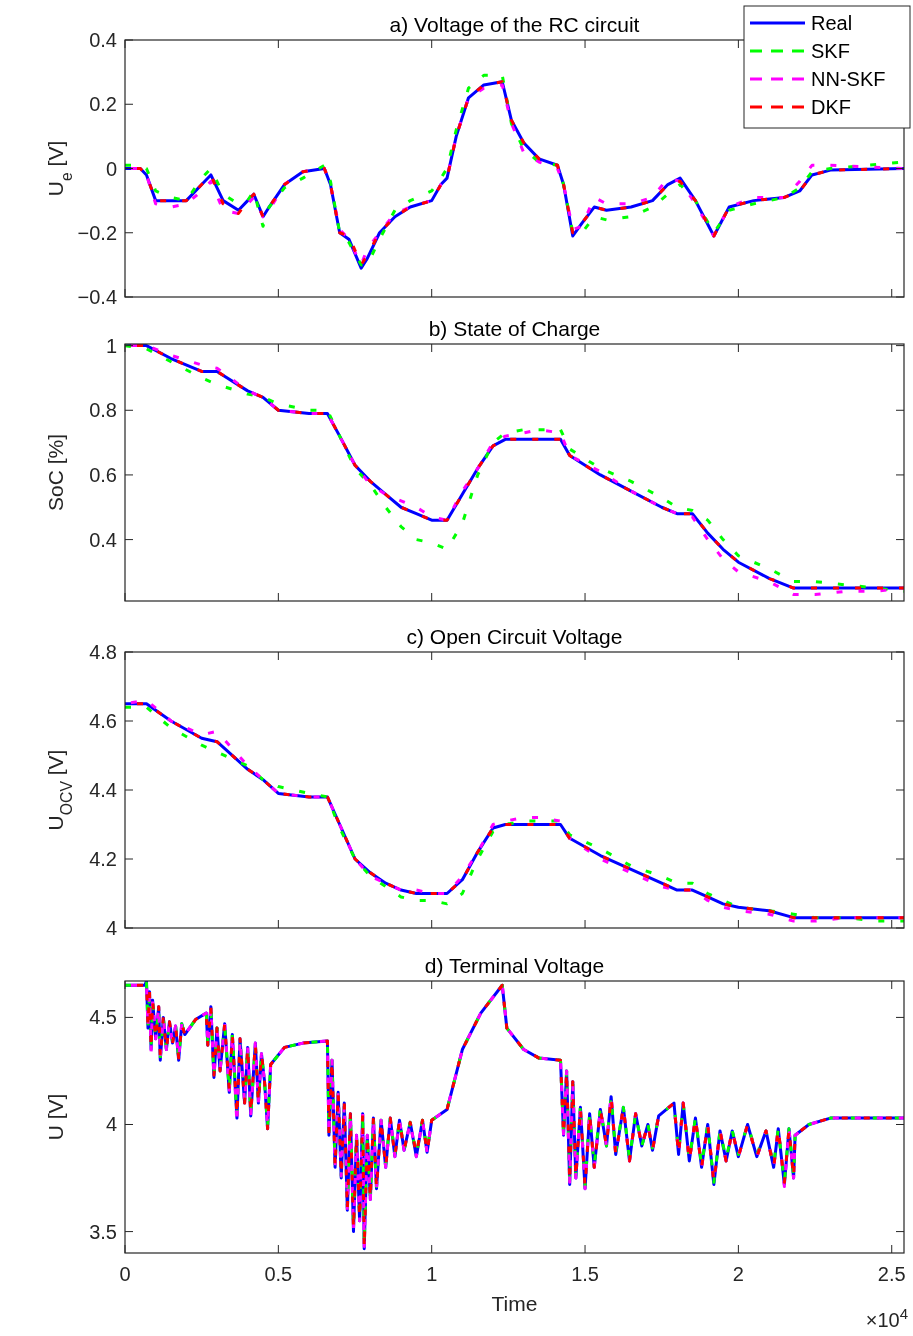 The width and height of the screenshot is (913, 1336). Describe the element at coordinates (111, 168) in the screenshot. I see `y-tick-label: 0` at that location.